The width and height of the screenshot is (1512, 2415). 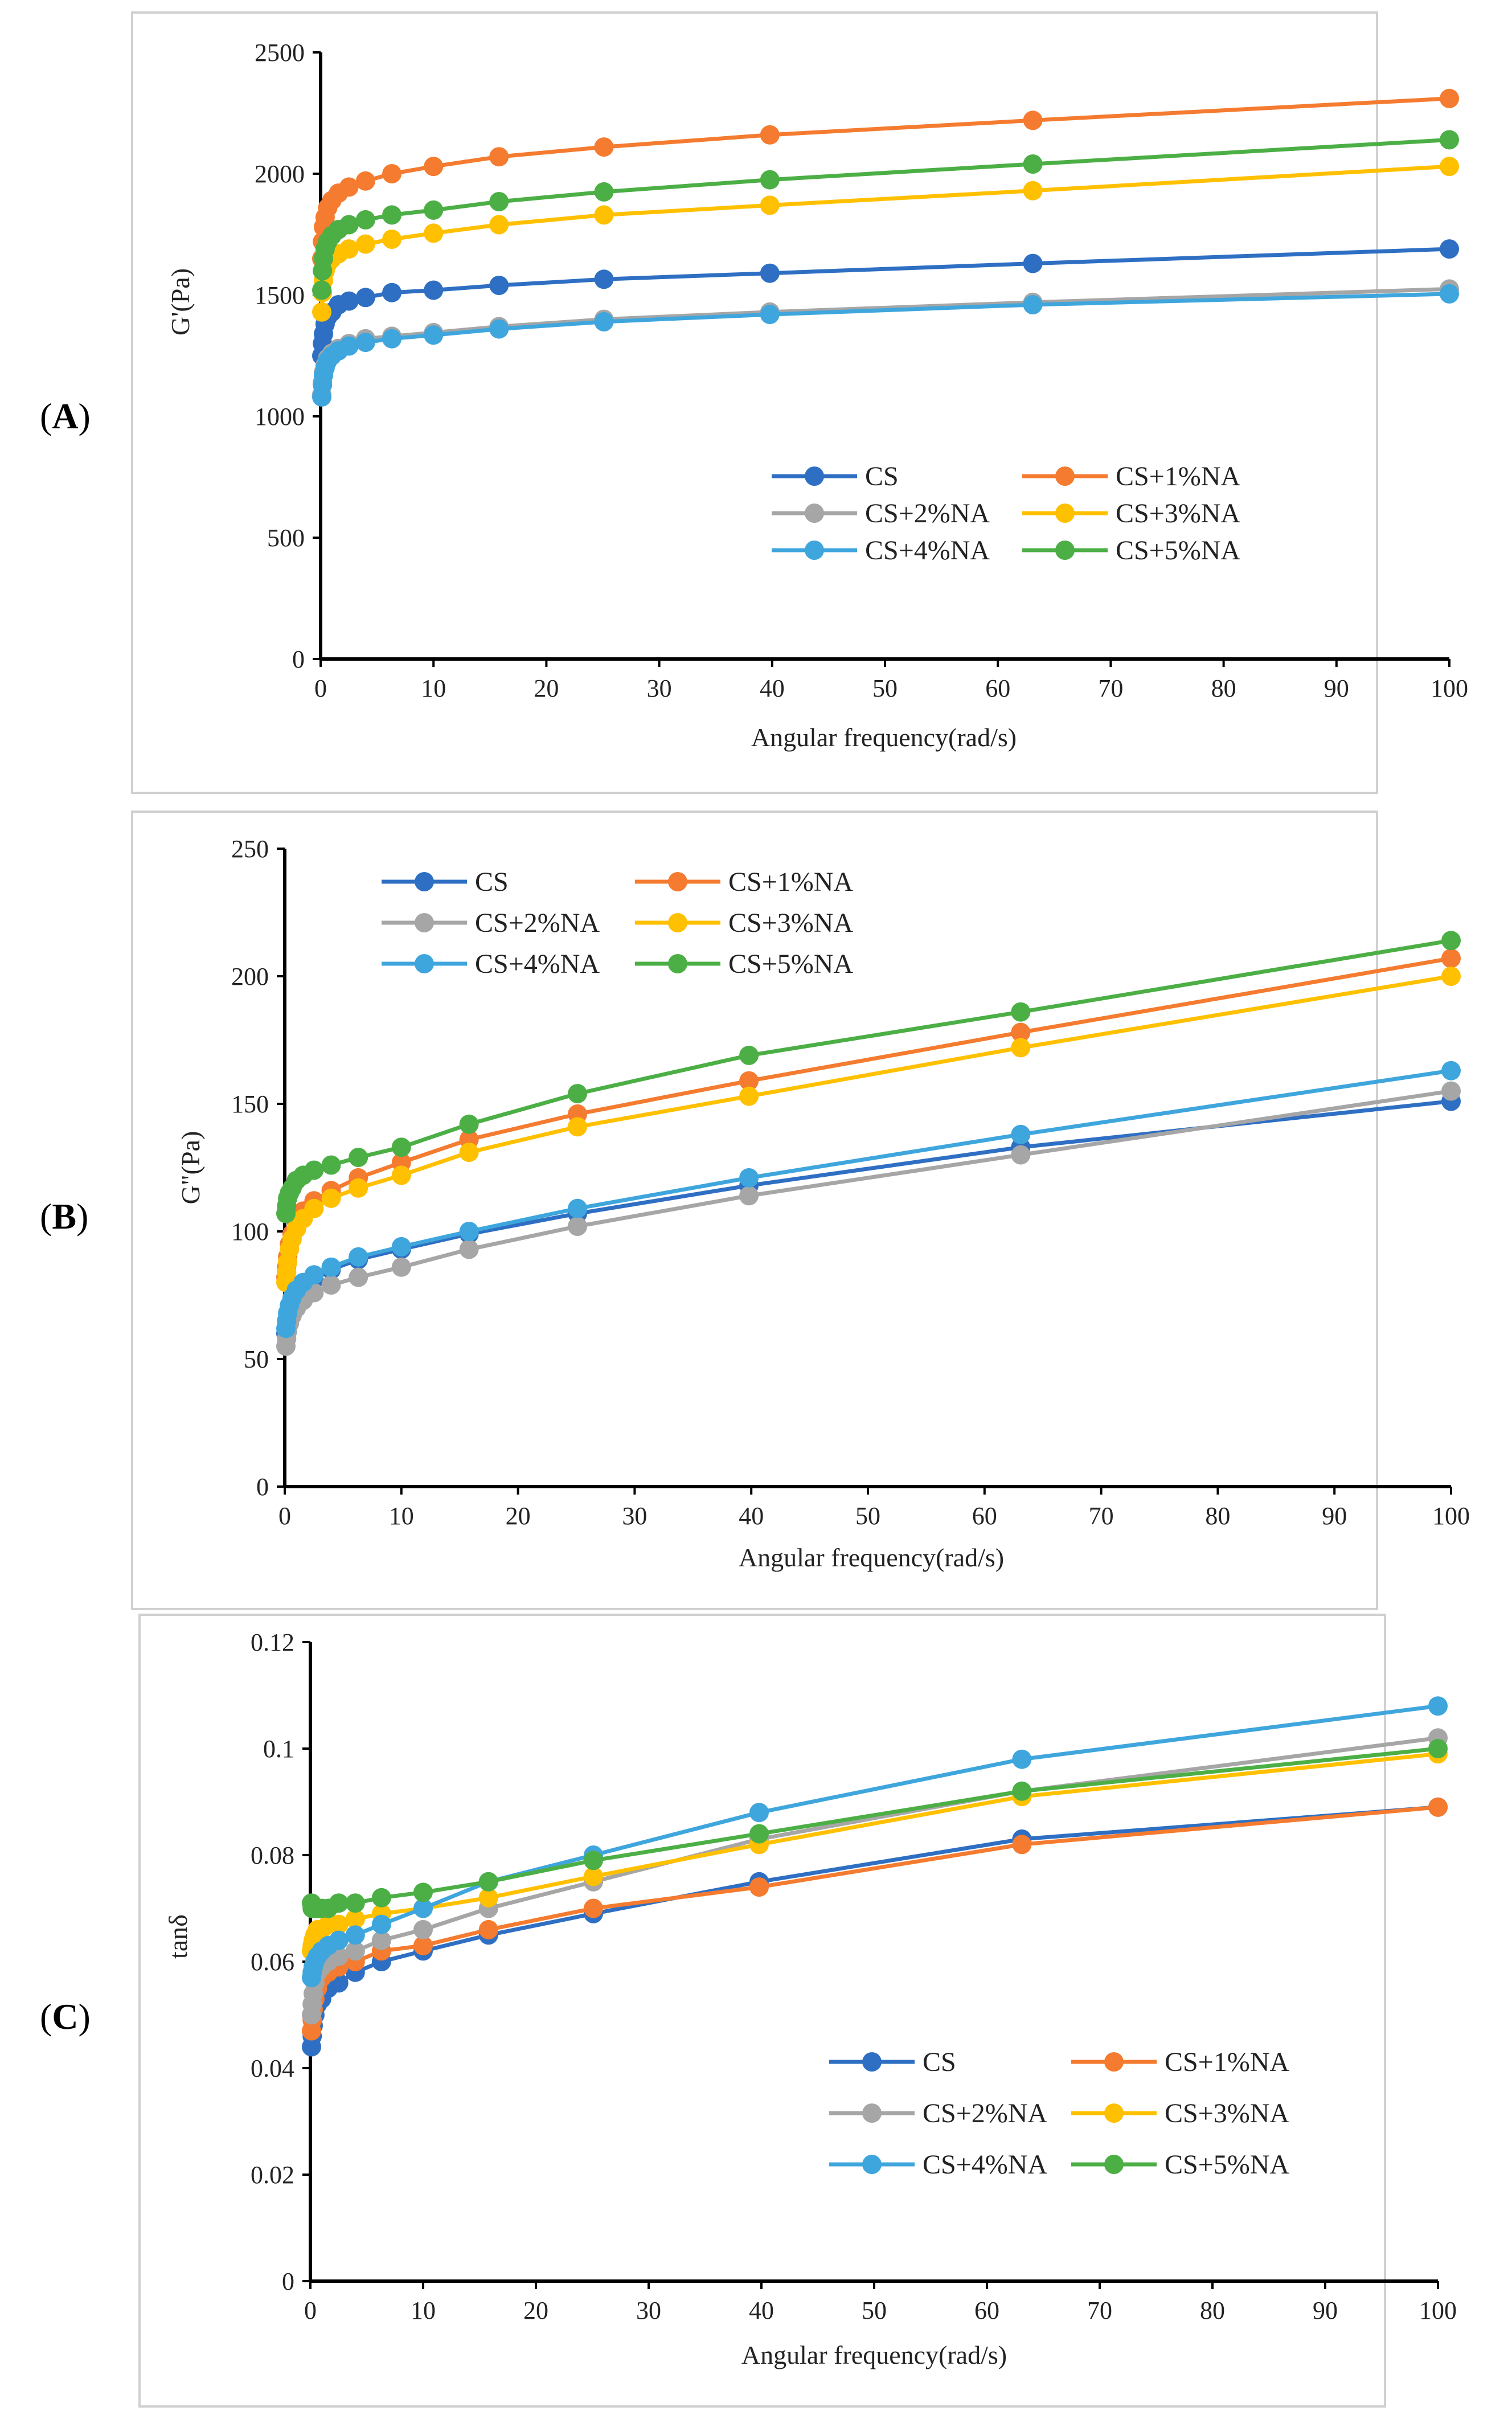 What do you see at coordinates (190, 1168) in the screenshot?
I see `y-axis-title: G"(Pa)` at bounding box center [190, 1168].